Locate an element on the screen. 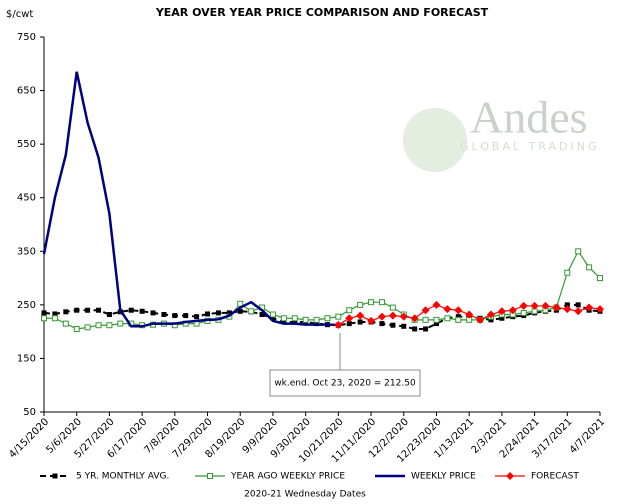  series-line is located at coordinates (322, 290).